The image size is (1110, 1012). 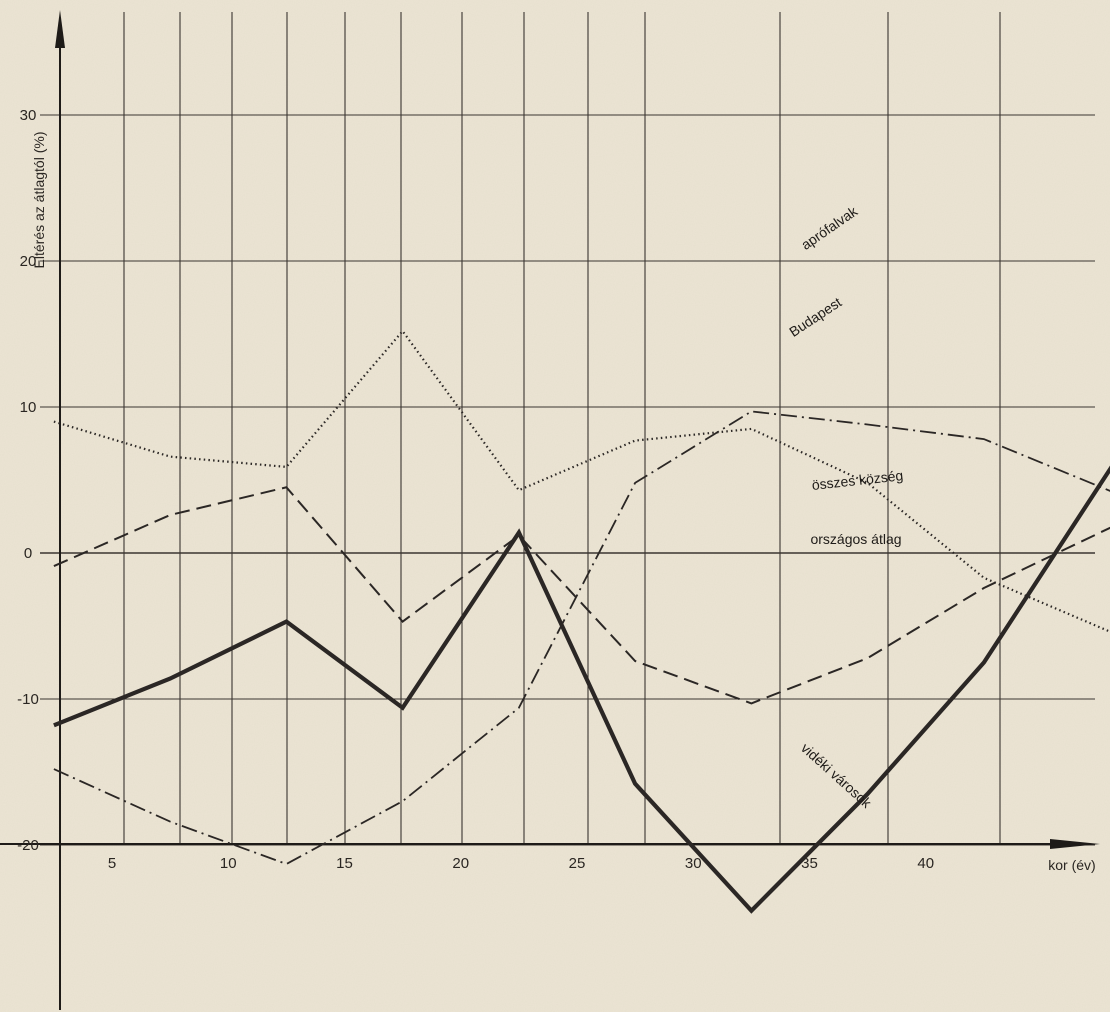 What do you see at coordinates (28, 115) in the screenshot?
I see `y-tick-label: 30` at bounding box center [28, 115].